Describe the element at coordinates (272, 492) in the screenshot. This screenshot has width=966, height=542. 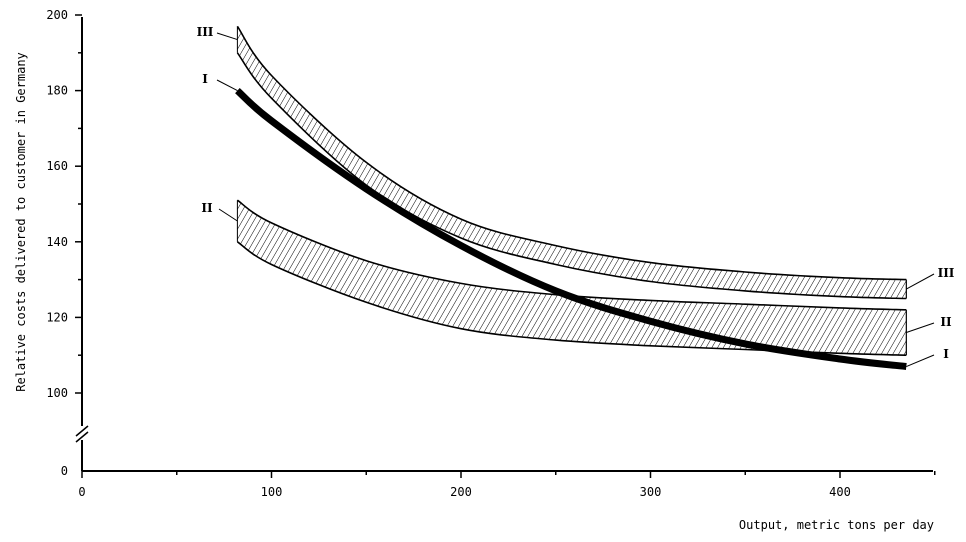
I see `x-tick-label-100: 100` at that location.